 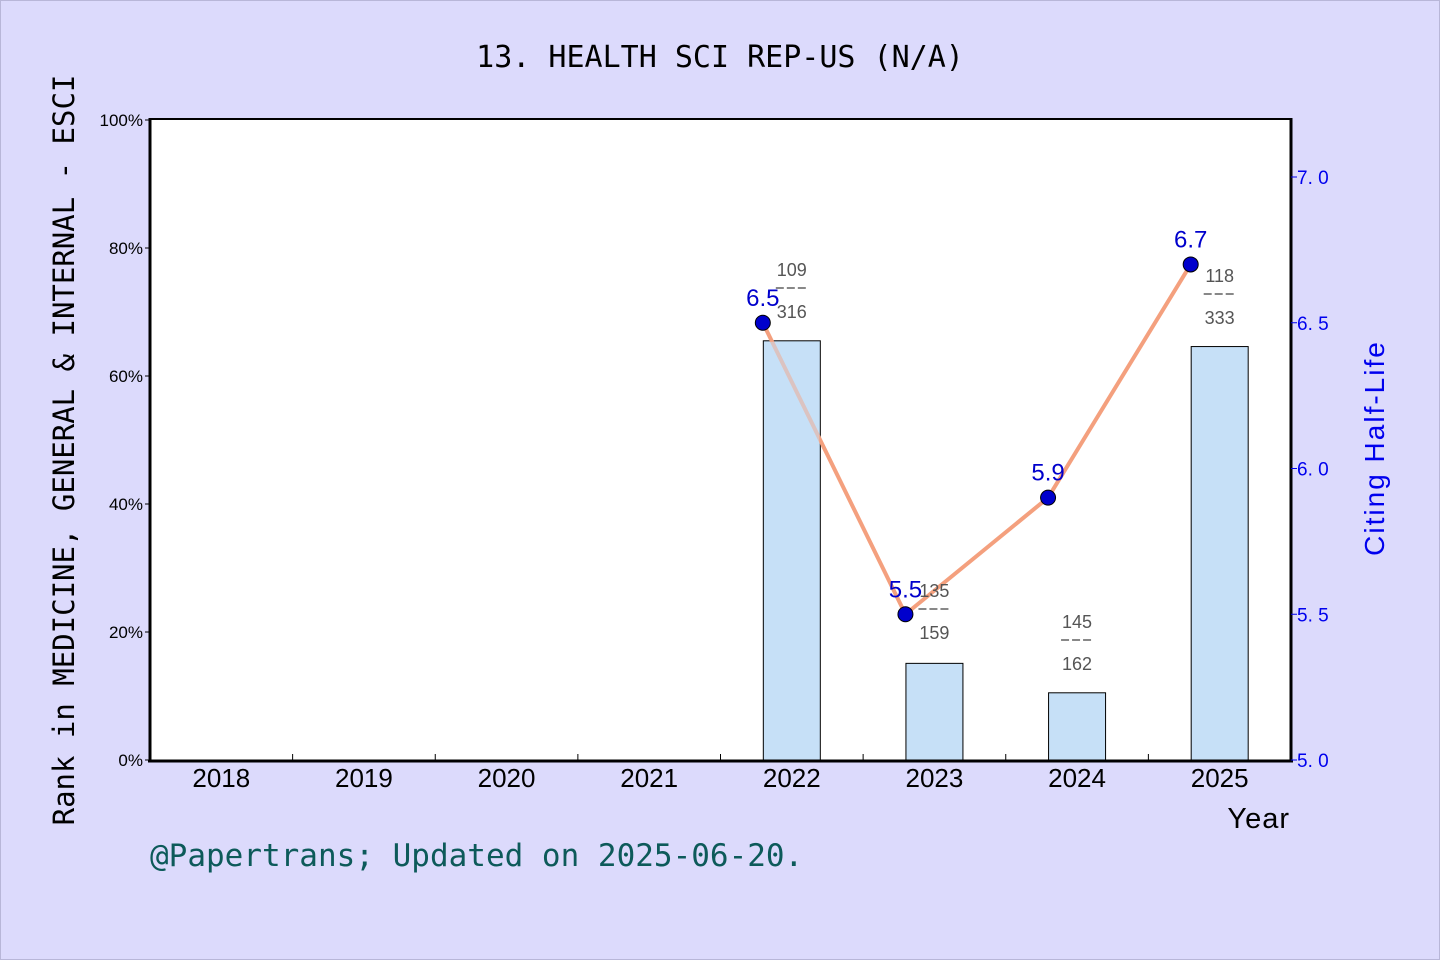 What do you see at coordinates (1220, 318) in the screenshot?
I see `total-value: 333` at bounding box center [1220, 318].